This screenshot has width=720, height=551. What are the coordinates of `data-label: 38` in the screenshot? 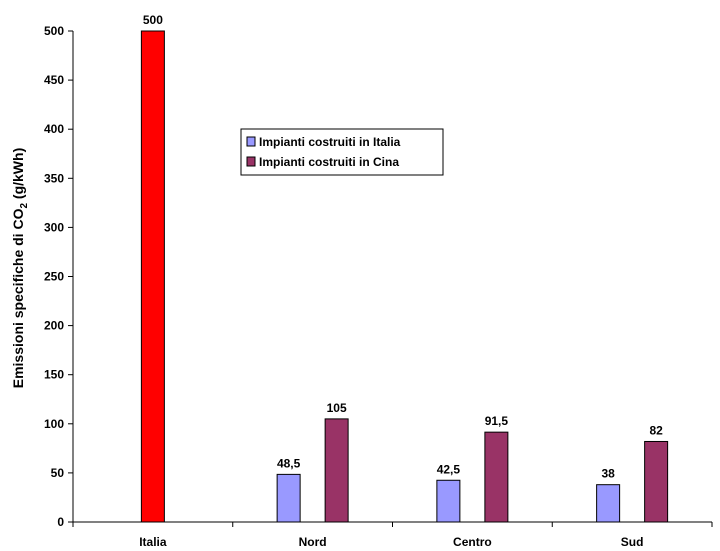 It's located at (608, 474).